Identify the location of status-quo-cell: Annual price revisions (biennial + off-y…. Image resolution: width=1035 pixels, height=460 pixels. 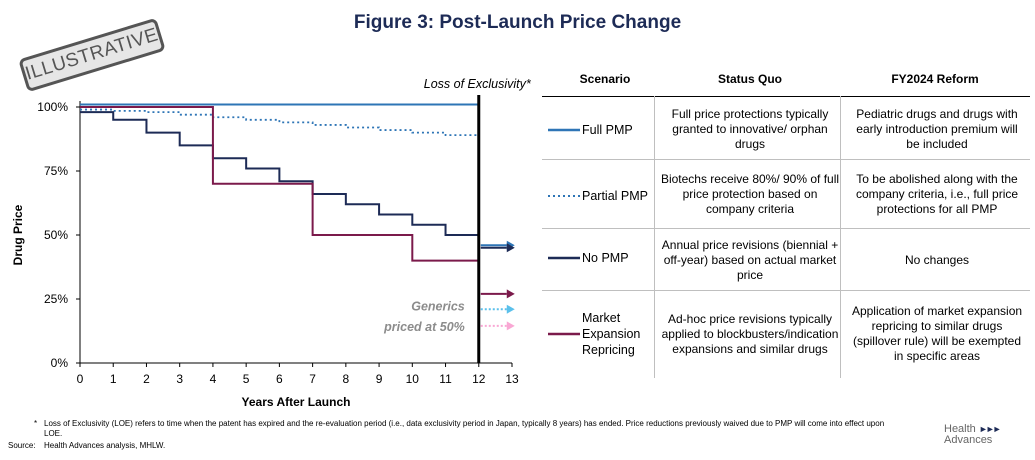
(750, 259).